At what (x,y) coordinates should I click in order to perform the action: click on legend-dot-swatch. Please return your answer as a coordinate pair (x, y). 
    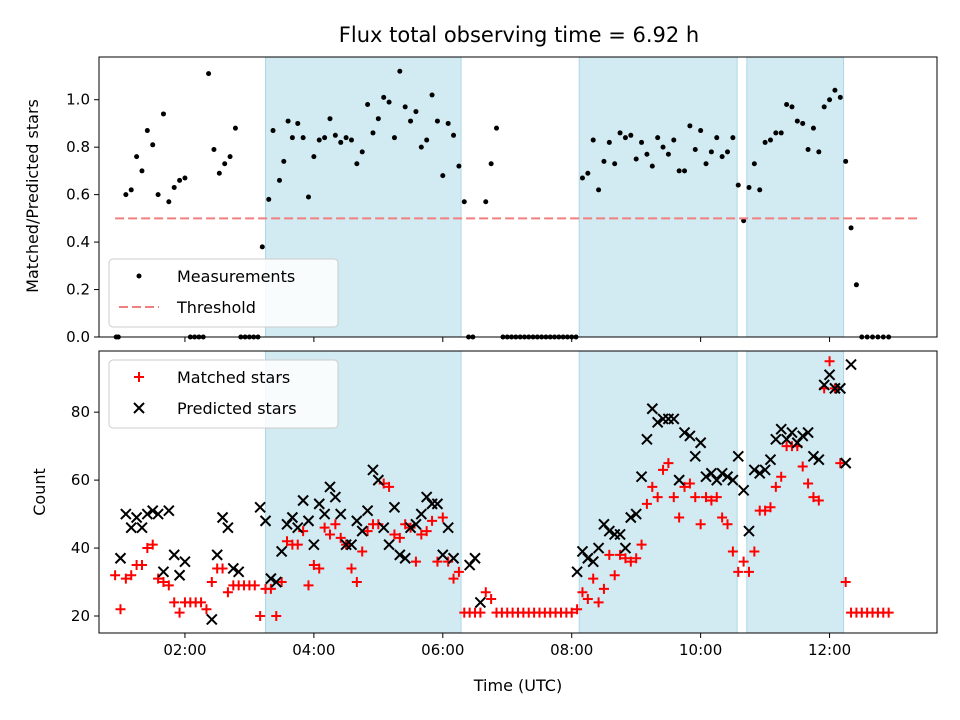
    Looking at the image, I should click on (139, 276).